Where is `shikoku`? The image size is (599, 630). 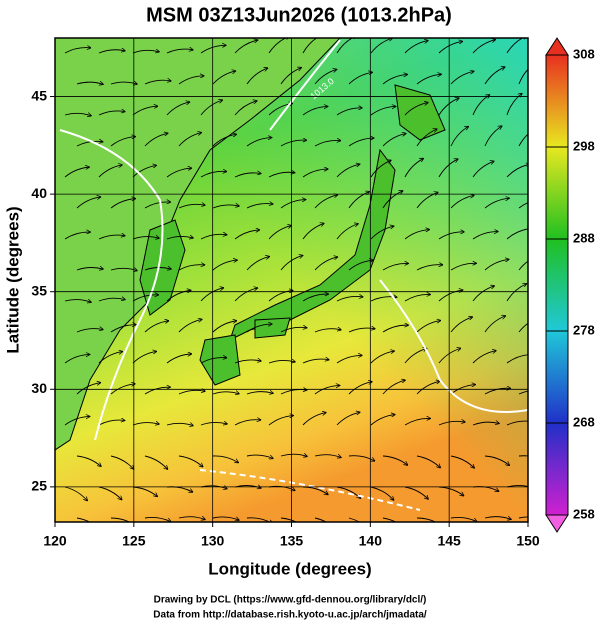
shikoku is located at coordinates (272, 328).